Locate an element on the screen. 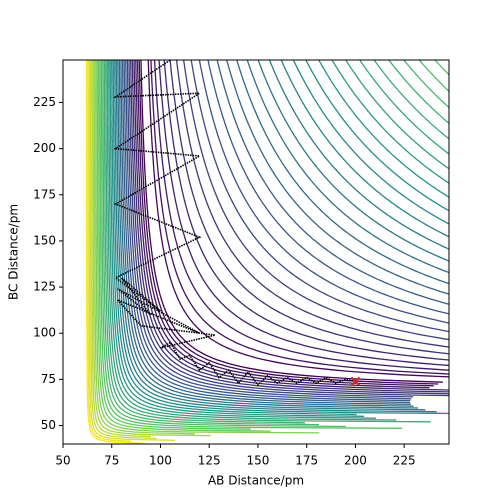  x-tick-label: 50 is located at coordinates (62, 461).